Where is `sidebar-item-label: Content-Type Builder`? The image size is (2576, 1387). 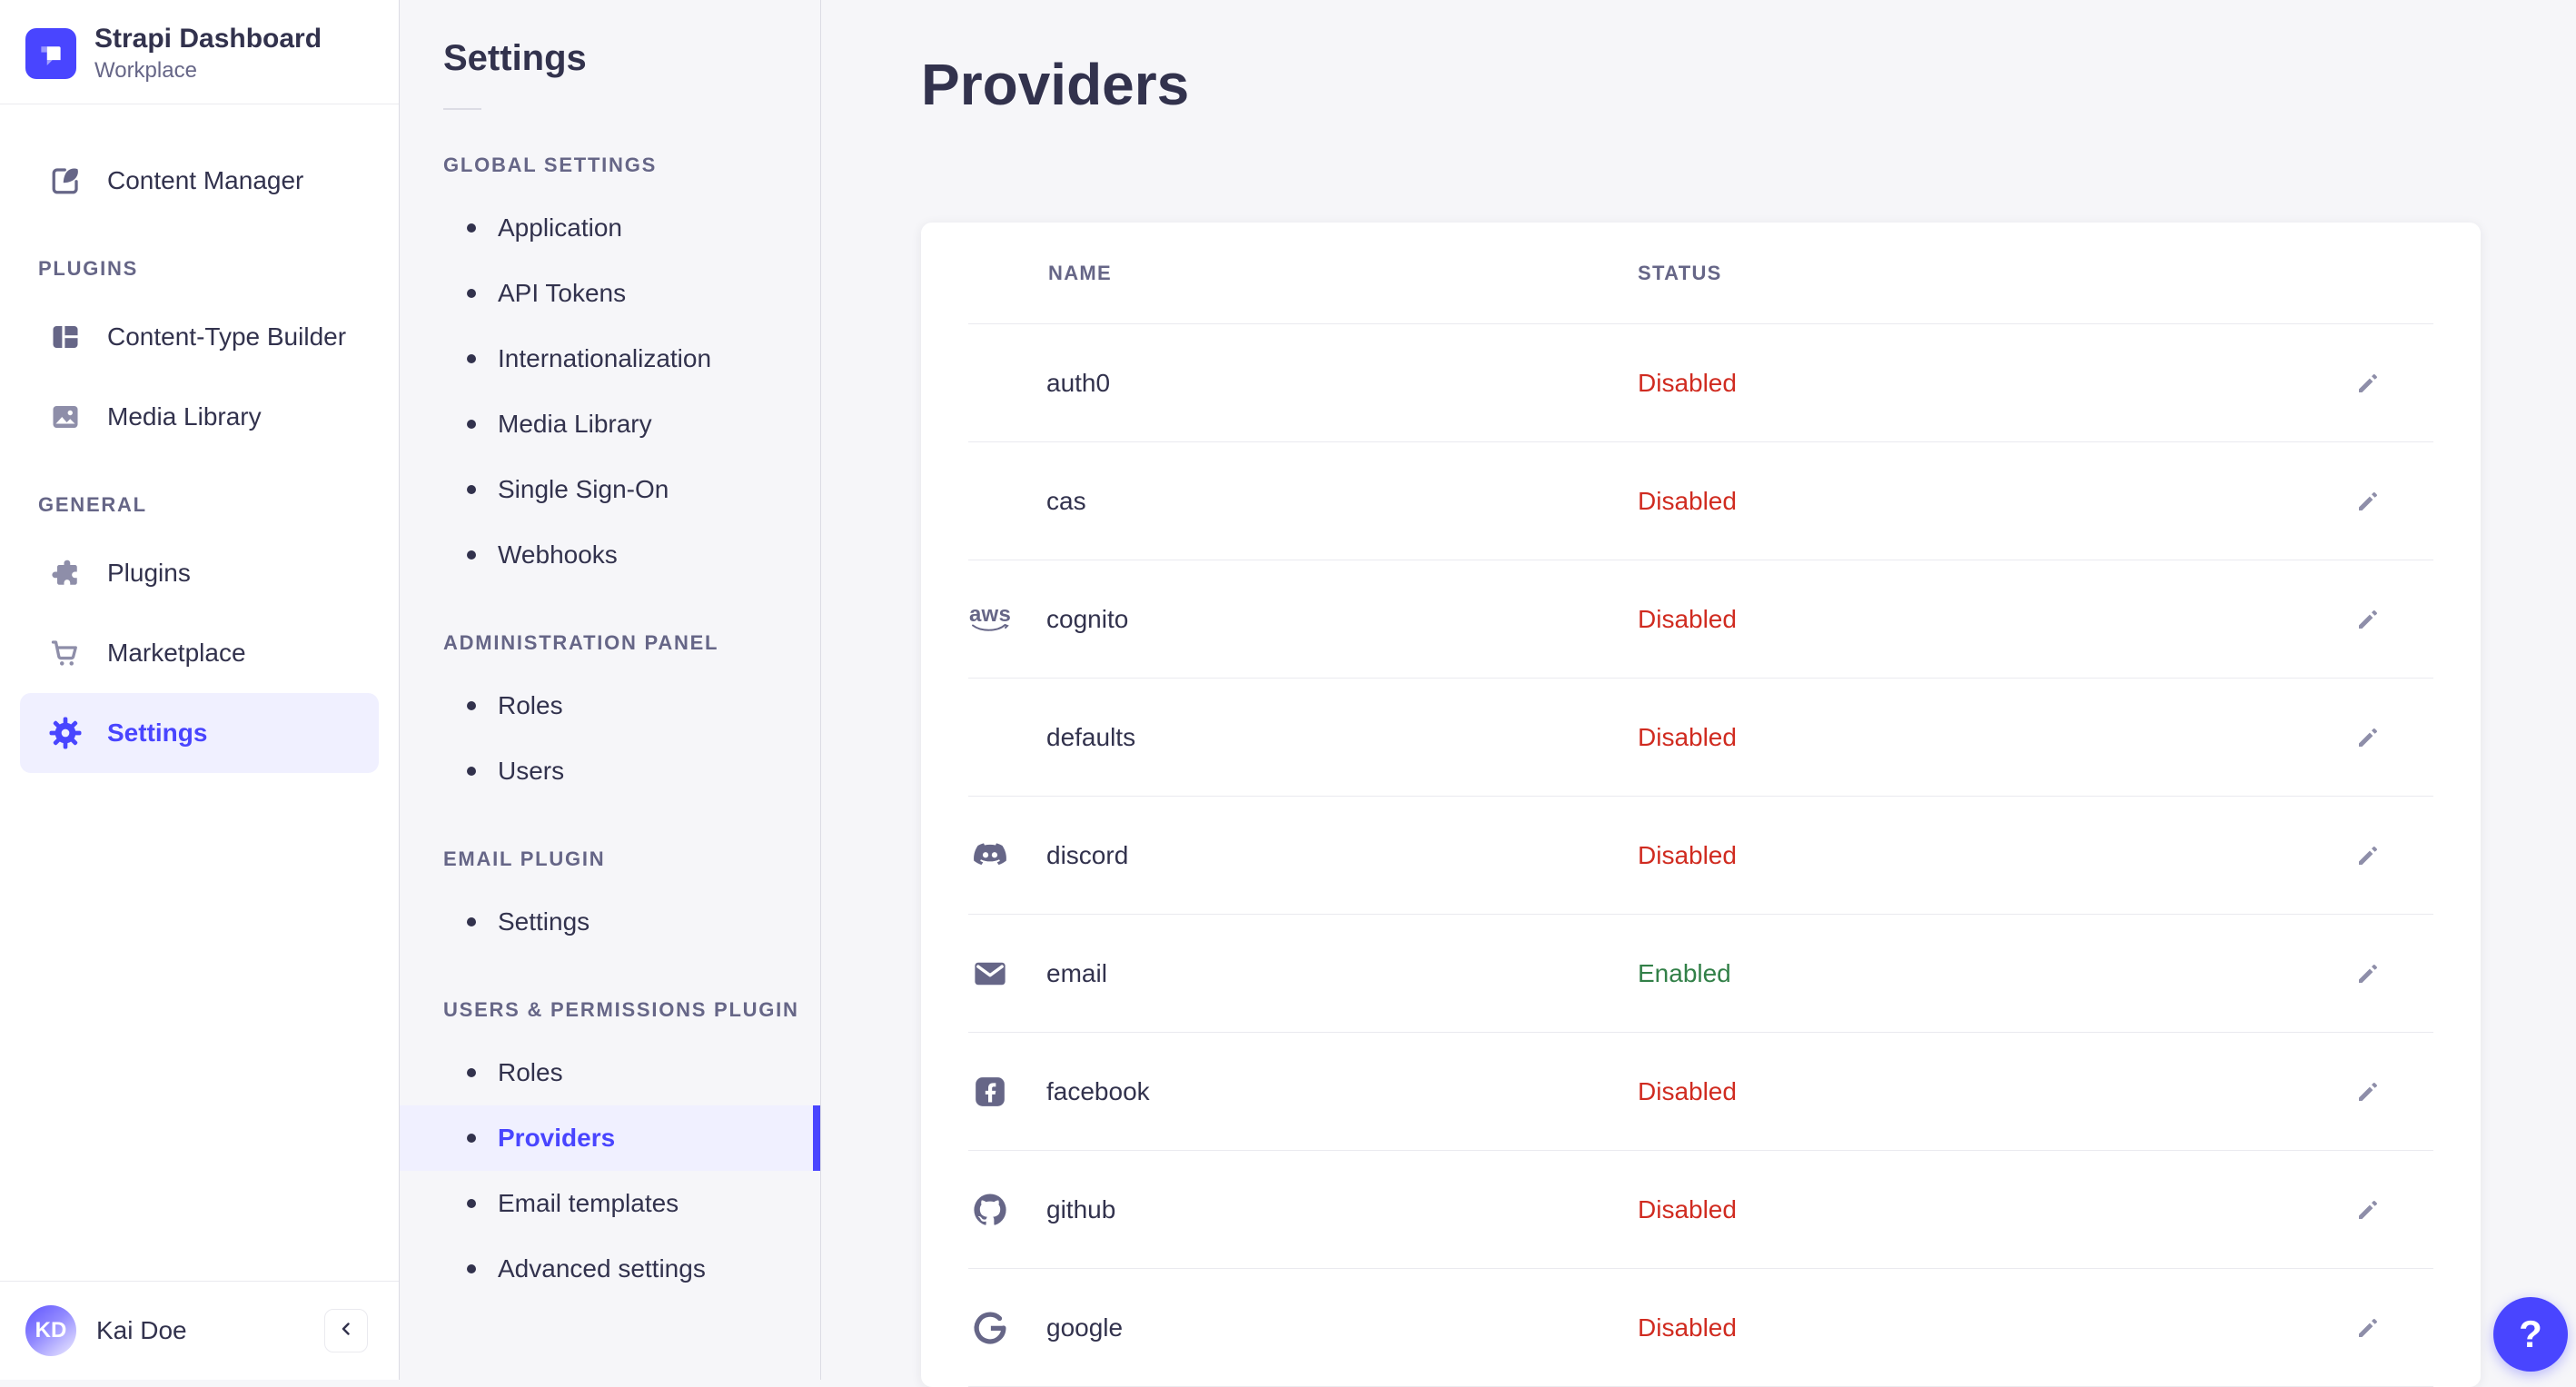 sidebar-item-label: Content-Type Builder is located at coordinates (226, 337).